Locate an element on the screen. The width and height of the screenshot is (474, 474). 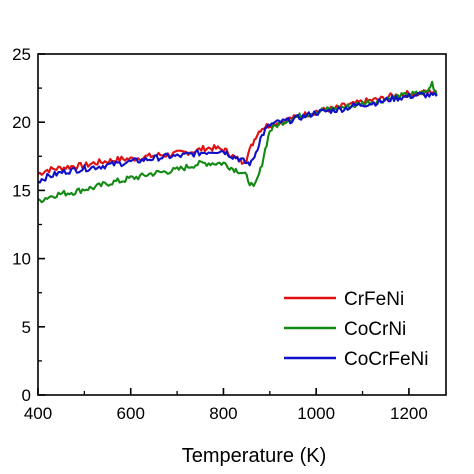
legend: CrFeNi CoCrNi CoCrFeNi is located at coordinates (356, 329).